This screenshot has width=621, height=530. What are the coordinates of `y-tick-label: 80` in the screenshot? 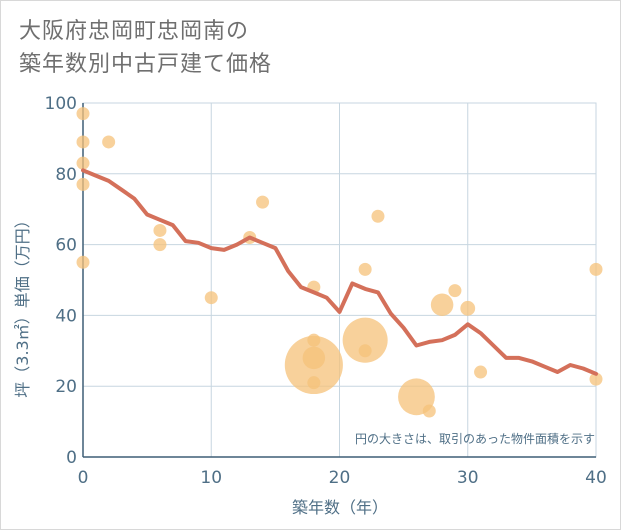 It's located at (66, 175).